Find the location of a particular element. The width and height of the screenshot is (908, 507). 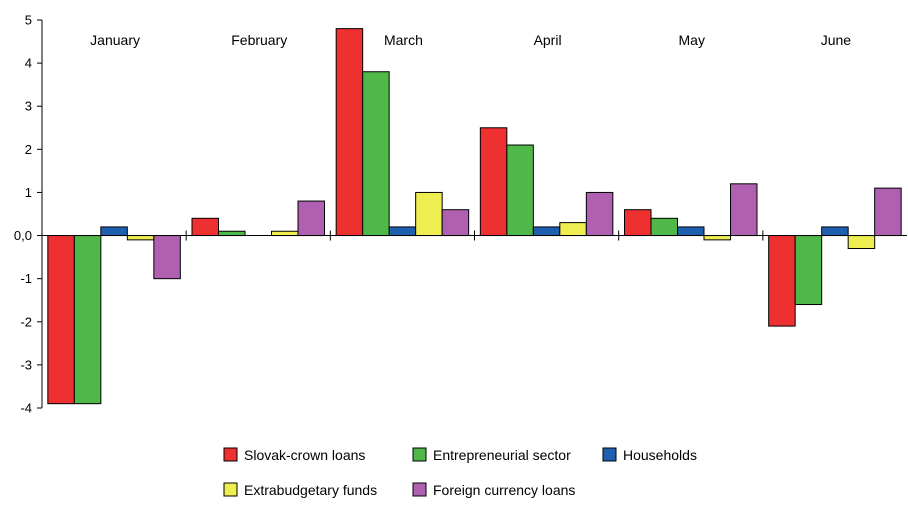

legend-label-4: Foreign currency loans is located at coordinates (504, 490).